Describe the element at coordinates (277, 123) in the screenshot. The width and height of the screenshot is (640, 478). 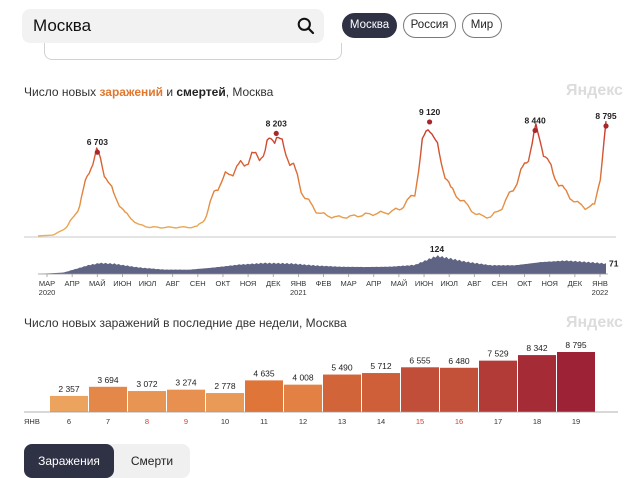
I see `peak-label: 8 203` at that location.